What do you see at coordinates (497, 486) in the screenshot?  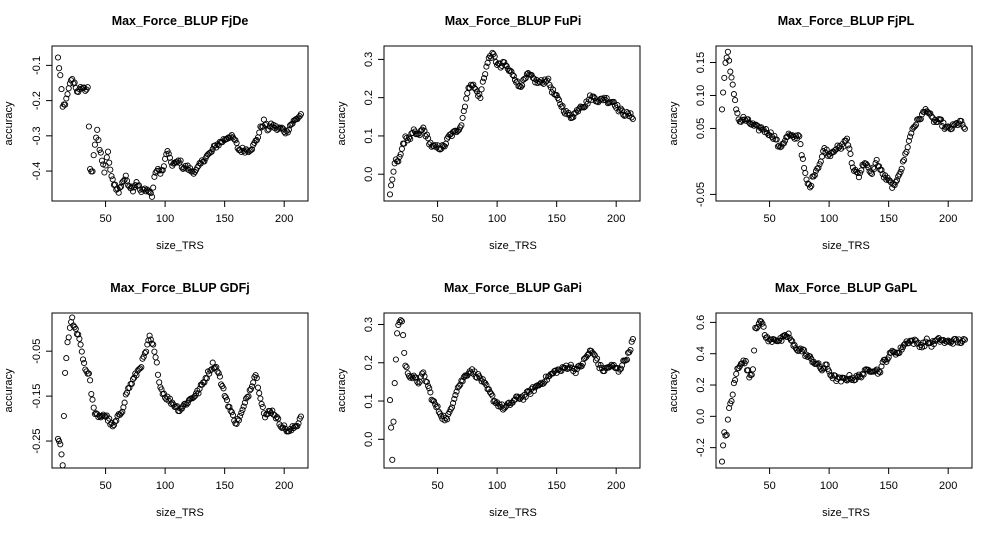 I see `x-tick-label: 100` at bounding box center [497, 486].